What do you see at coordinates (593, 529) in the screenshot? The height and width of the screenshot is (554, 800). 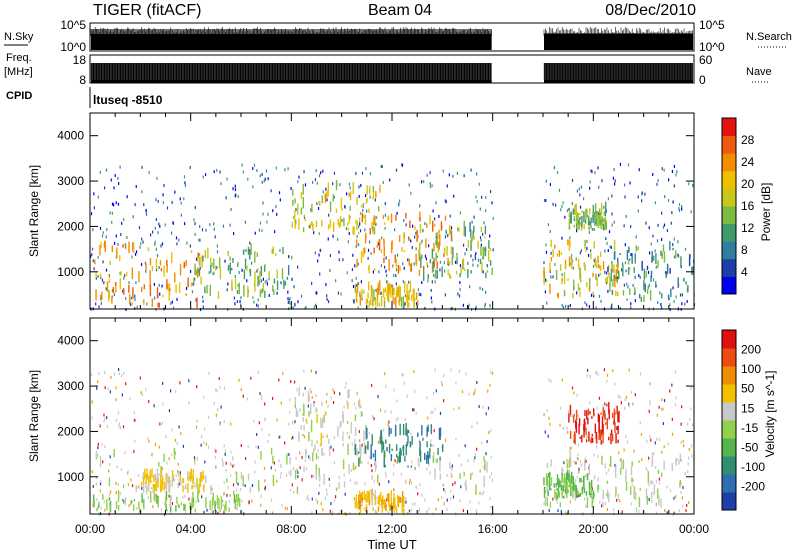 I see `x-tick-label: 20:00` at bounding box center [593, 529].